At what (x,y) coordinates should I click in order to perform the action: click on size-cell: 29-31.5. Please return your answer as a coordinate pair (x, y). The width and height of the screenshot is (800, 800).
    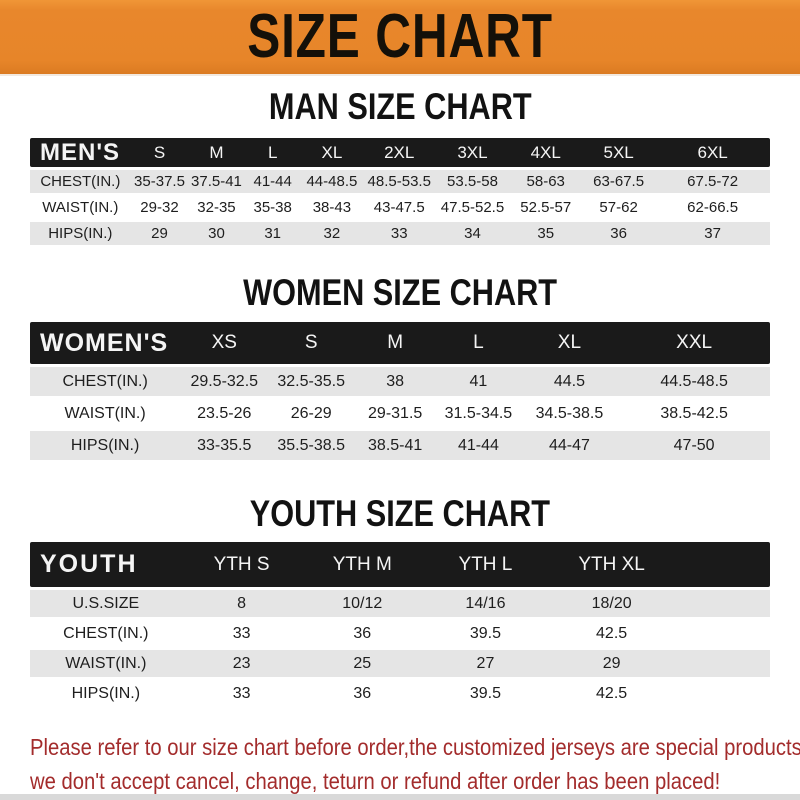
    Looking at the image, I should click on (395, 413).